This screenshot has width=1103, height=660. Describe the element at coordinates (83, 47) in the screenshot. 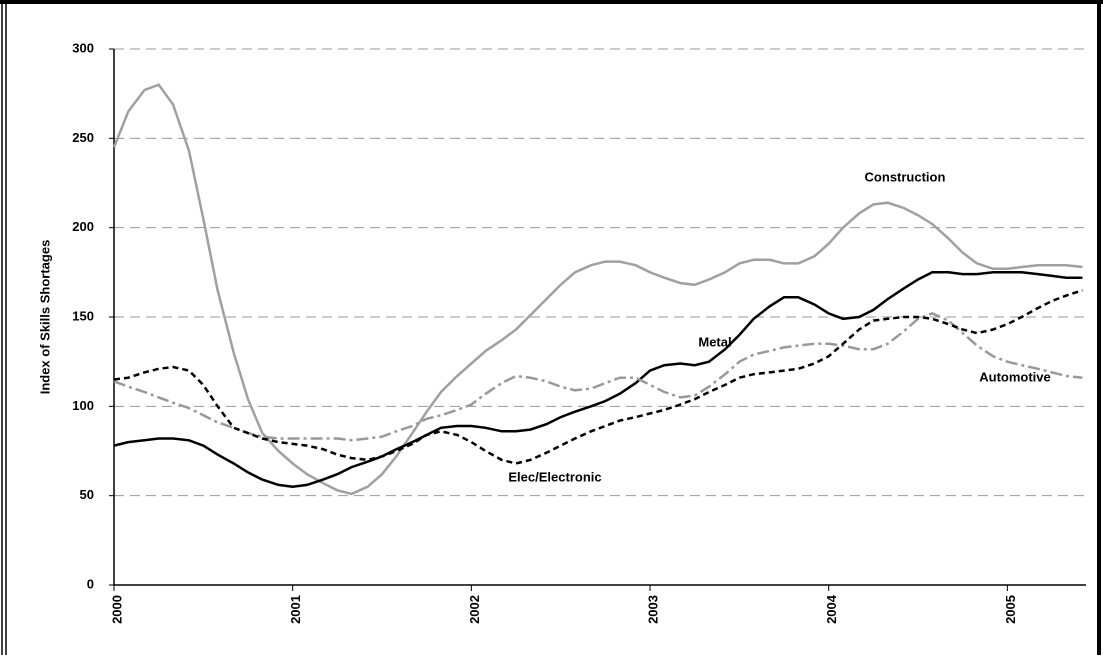

I see `y-tick-label: 300` at that location.